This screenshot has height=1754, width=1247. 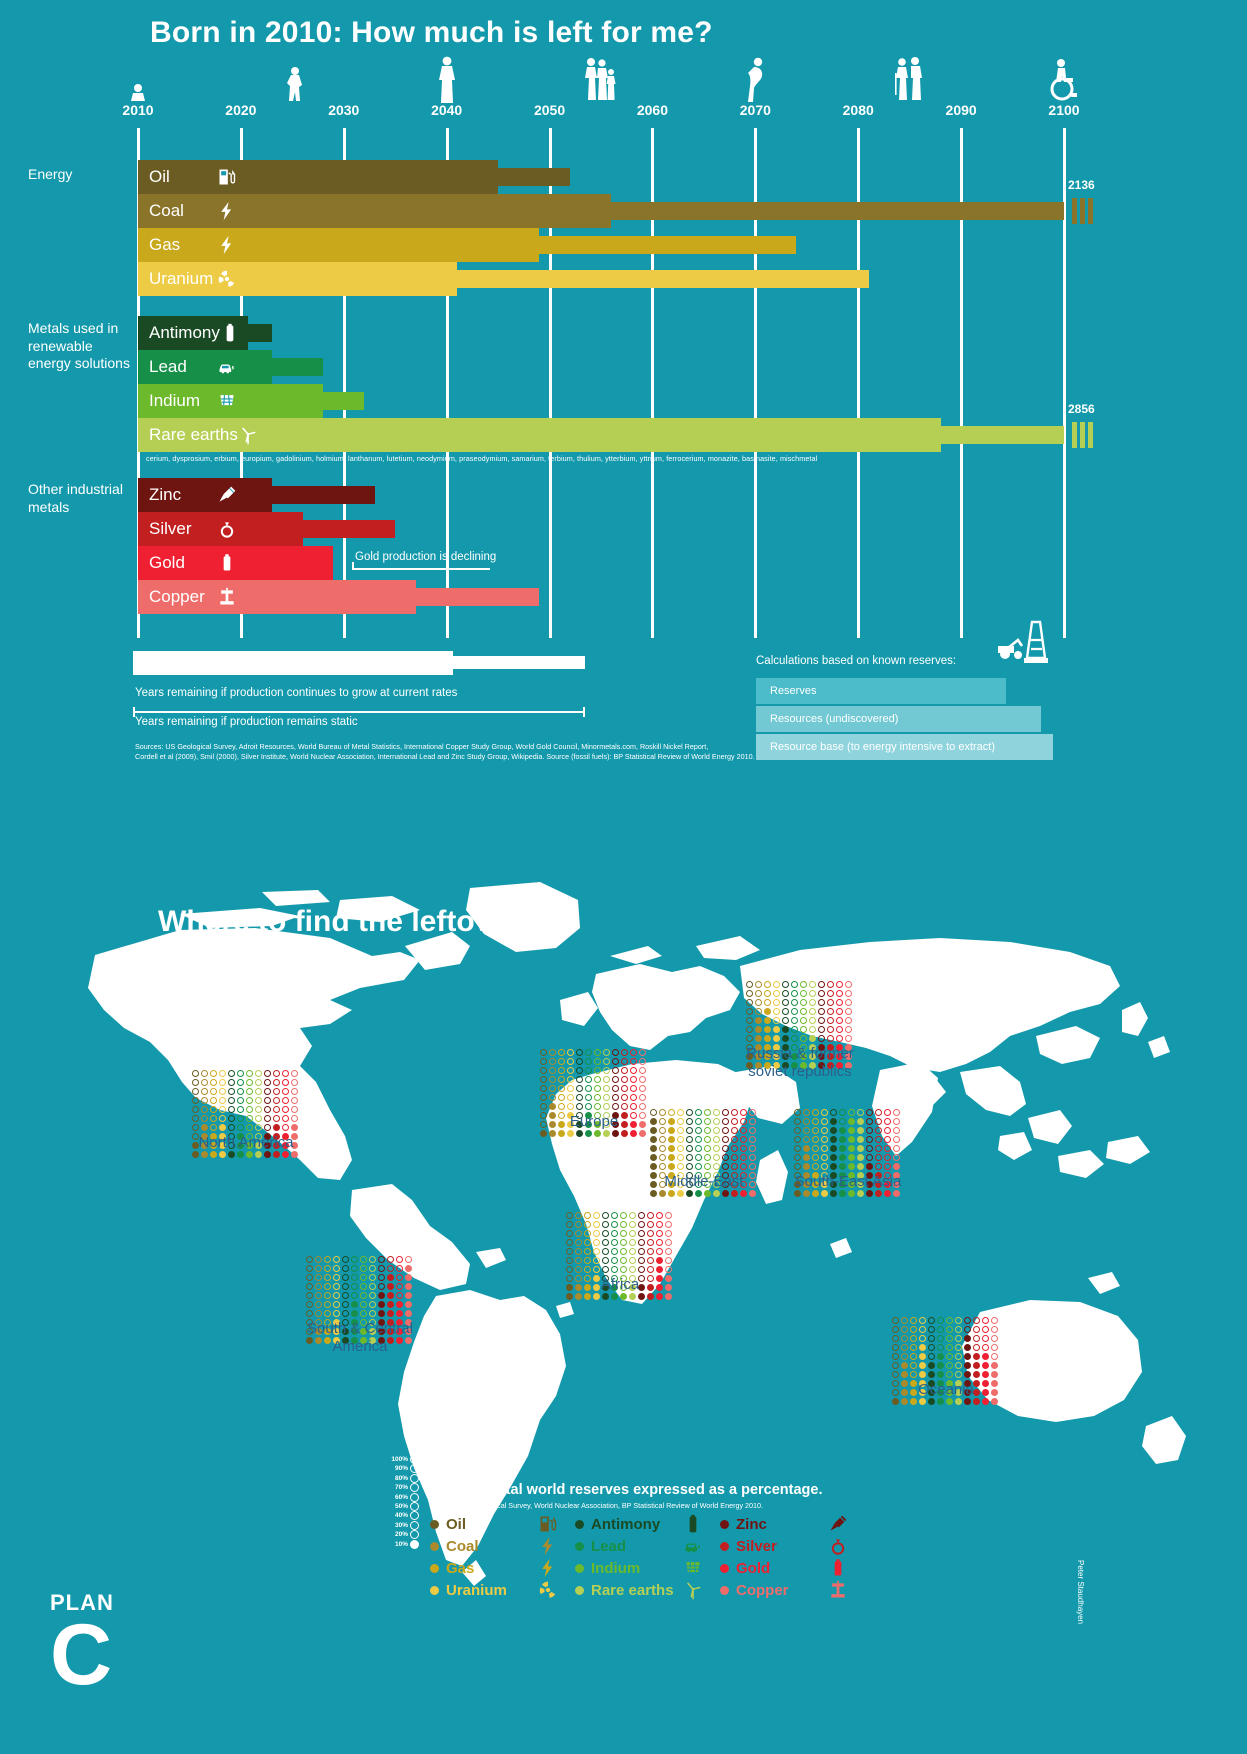 I want to click on legend-item-silver: Silver, so click(x=784, y=1546).